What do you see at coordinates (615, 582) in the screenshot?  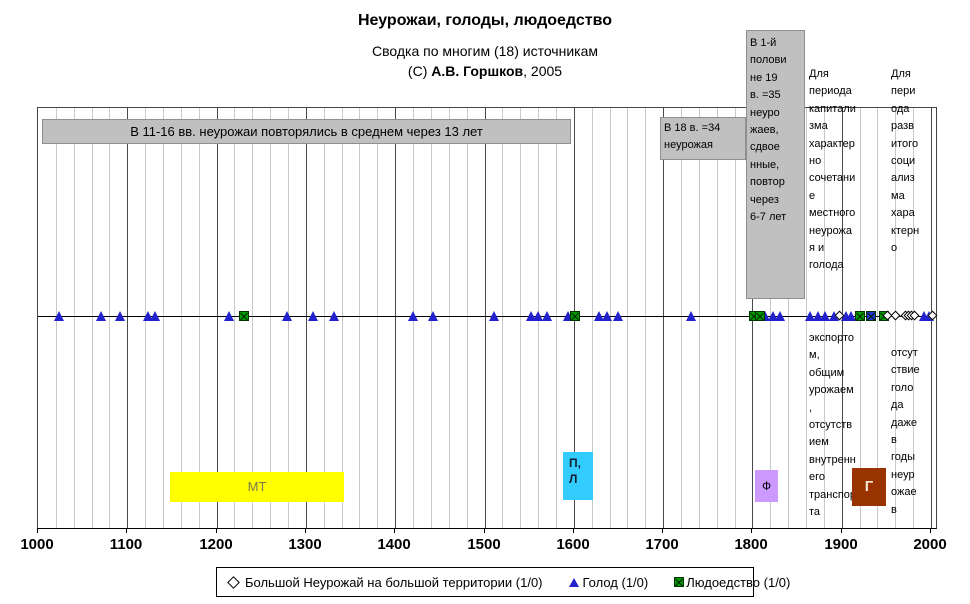 I see `legend-label-famine: Голод (1/0)` at bounding box center [615, 582].